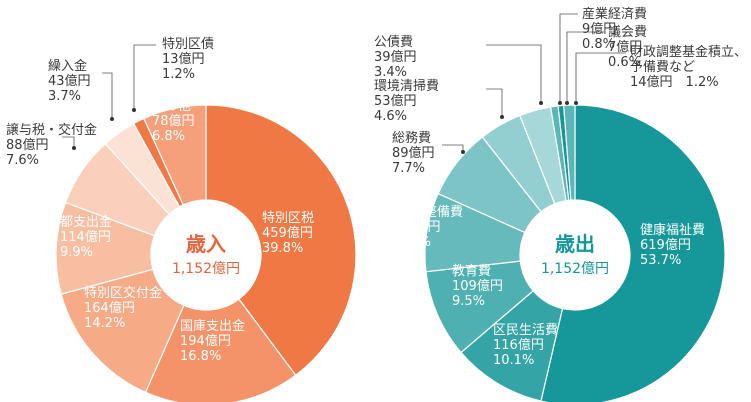 This screenshot has height=402, width=751. What do you see at coordinates (575, 244) in the screenshot?
I see `expenditure-center-title: 歳出` at bounding box center [575, 244].